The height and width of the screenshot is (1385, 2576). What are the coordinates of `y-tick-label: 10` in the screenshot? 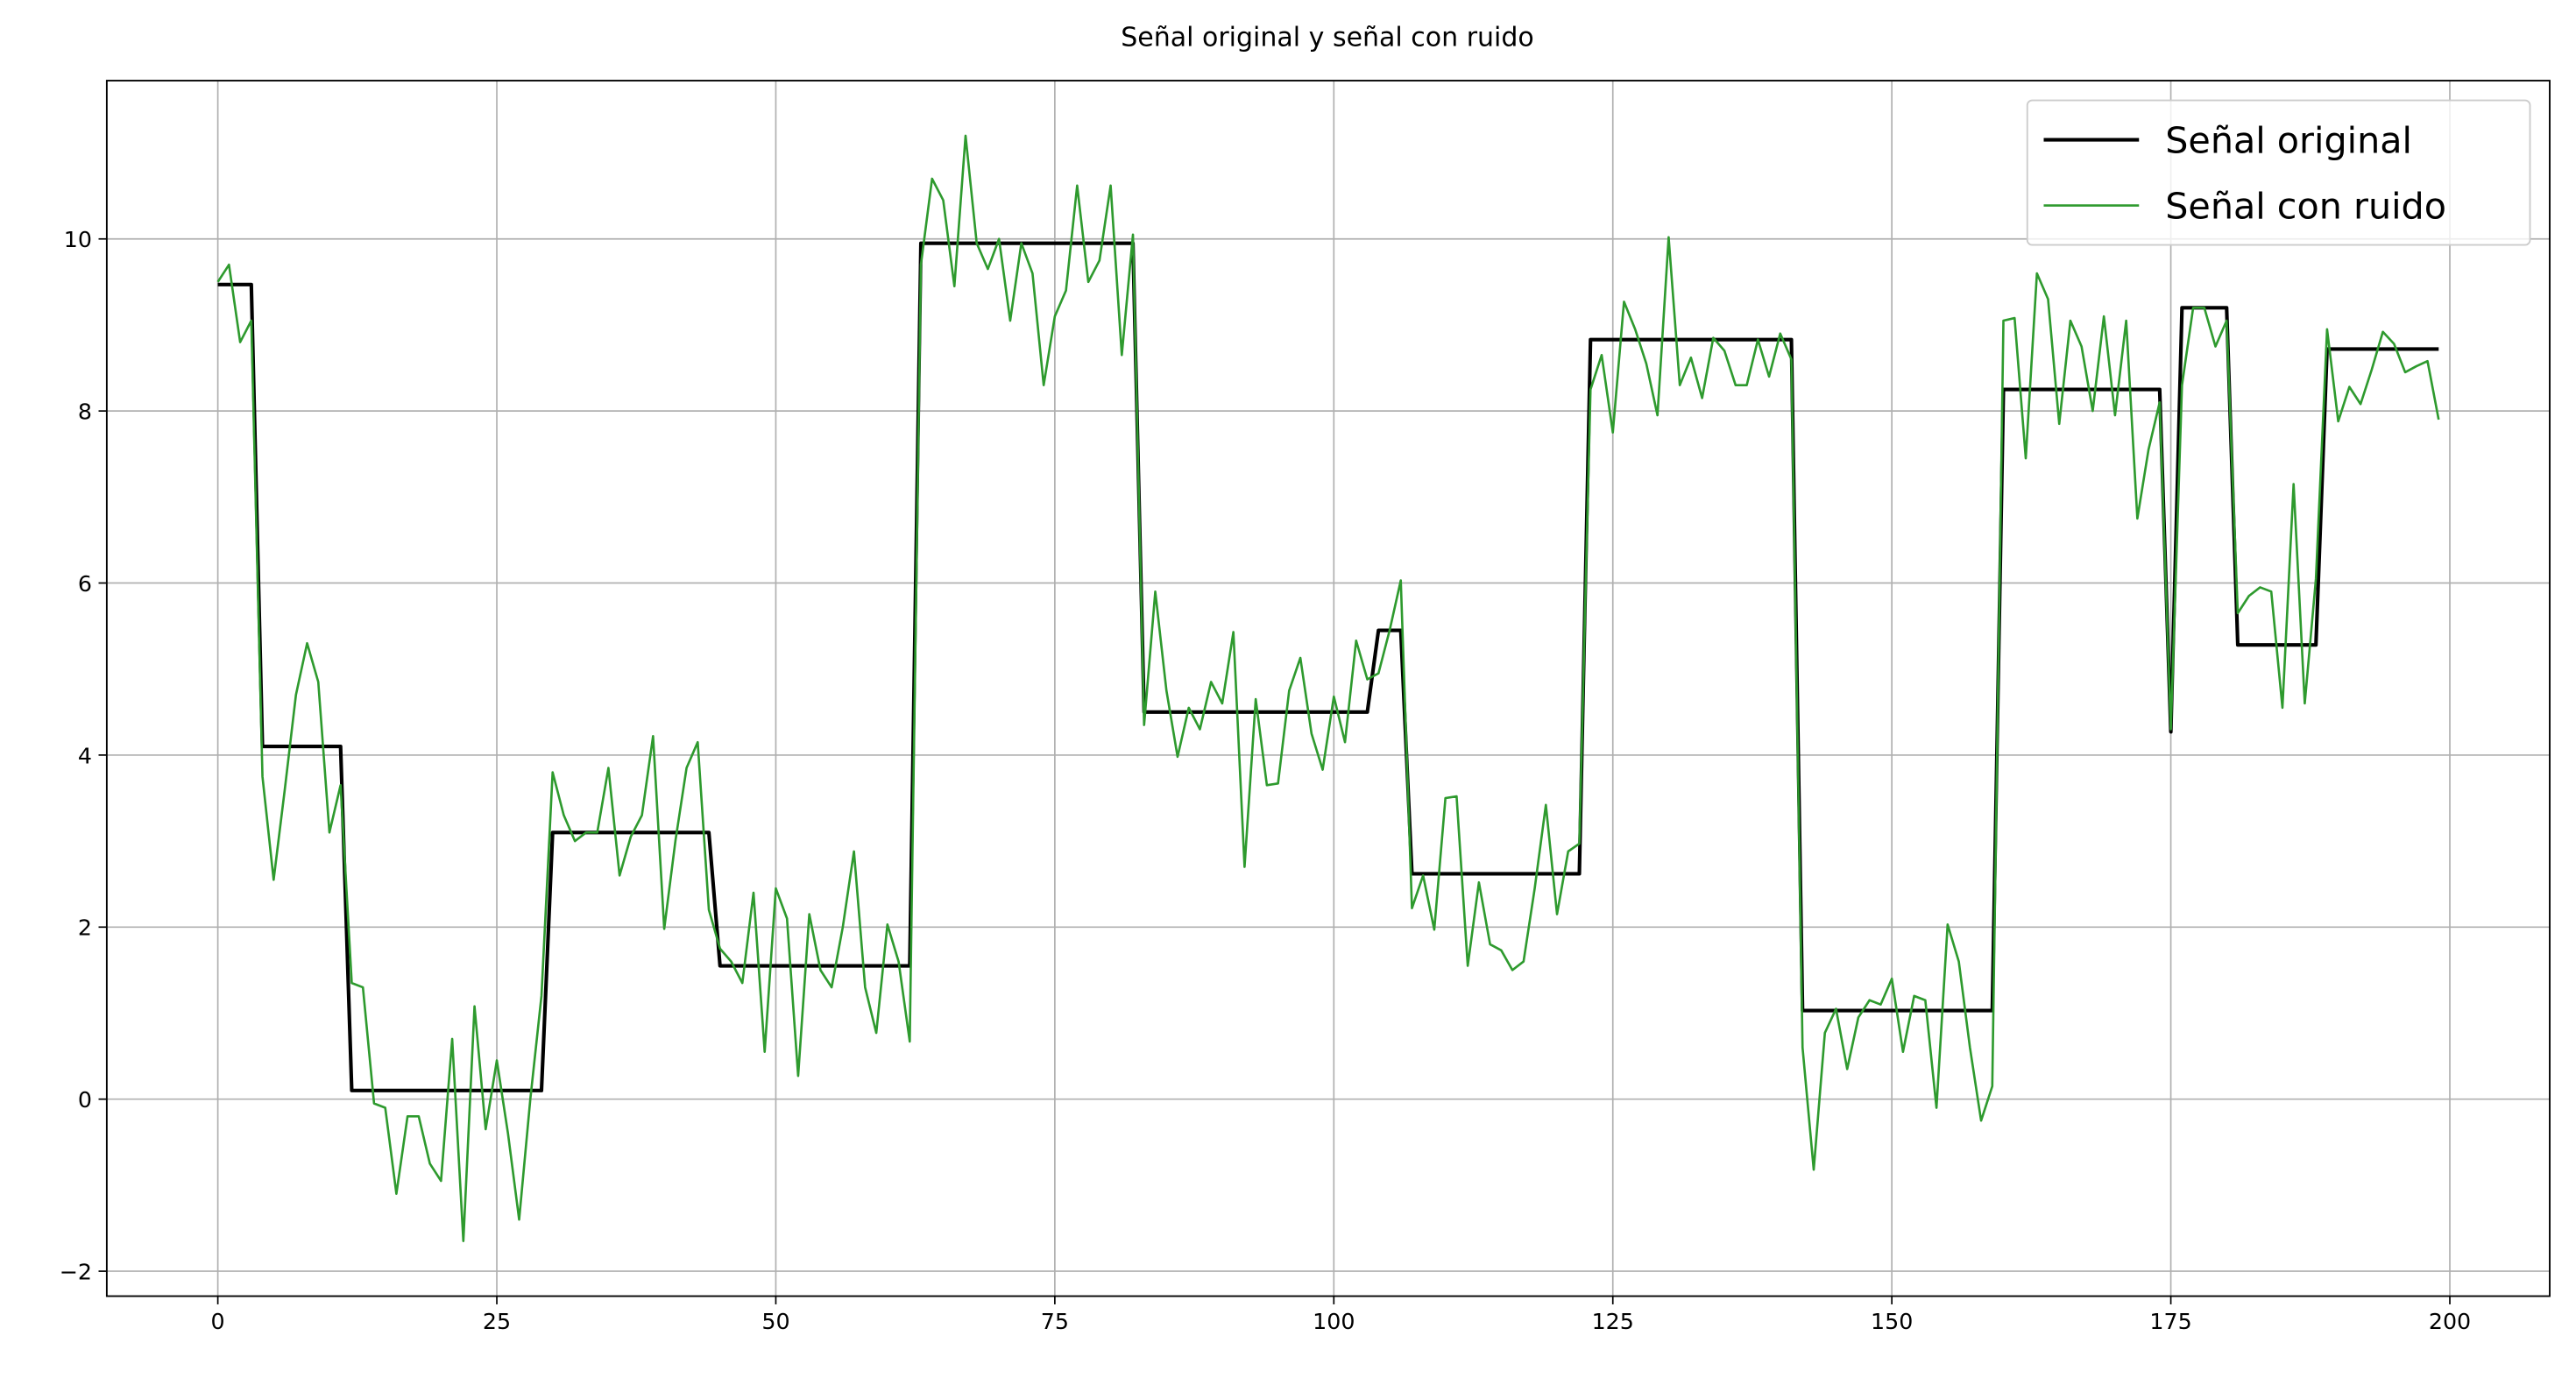 It's located at (78, 239).